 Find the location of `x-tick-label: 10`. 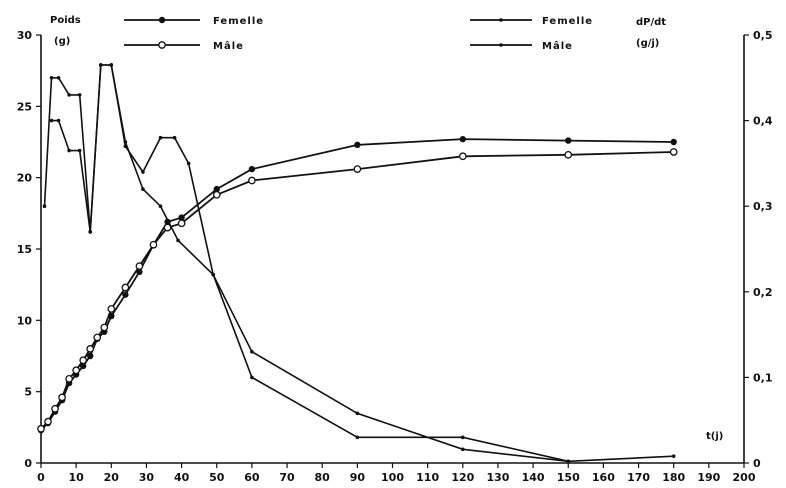

x-tick-label: 10 is located at coordinates (76, 477).